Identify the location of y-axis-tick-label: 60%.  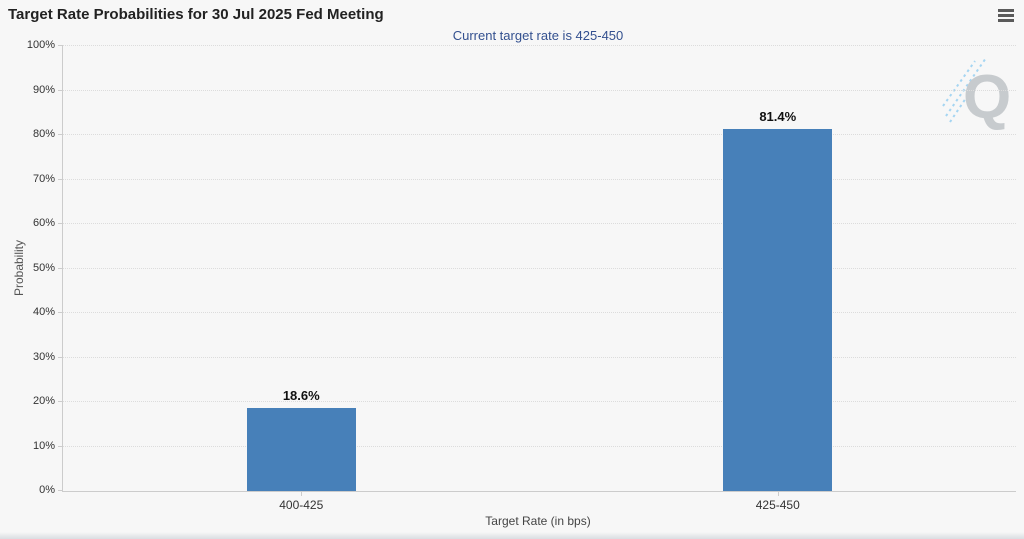
(43, 223).